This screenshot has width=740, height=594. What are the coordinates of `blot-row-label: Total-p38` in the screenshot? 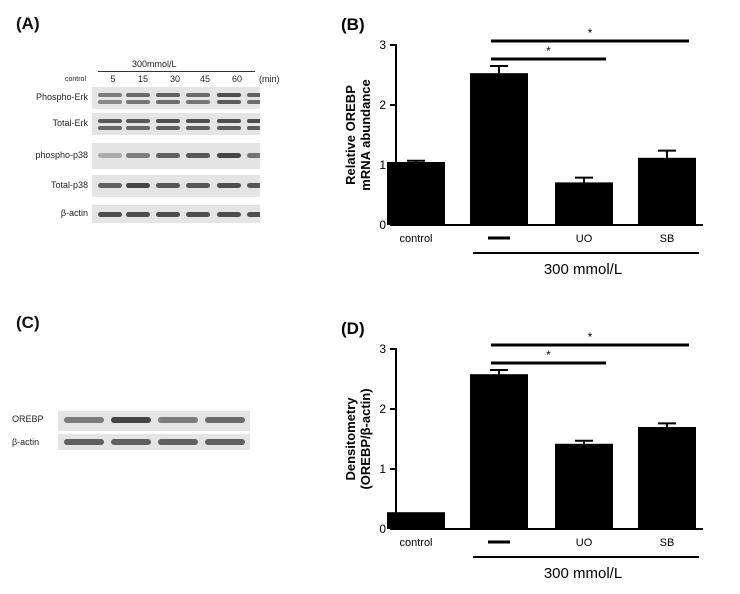 It's located at (69, 185).